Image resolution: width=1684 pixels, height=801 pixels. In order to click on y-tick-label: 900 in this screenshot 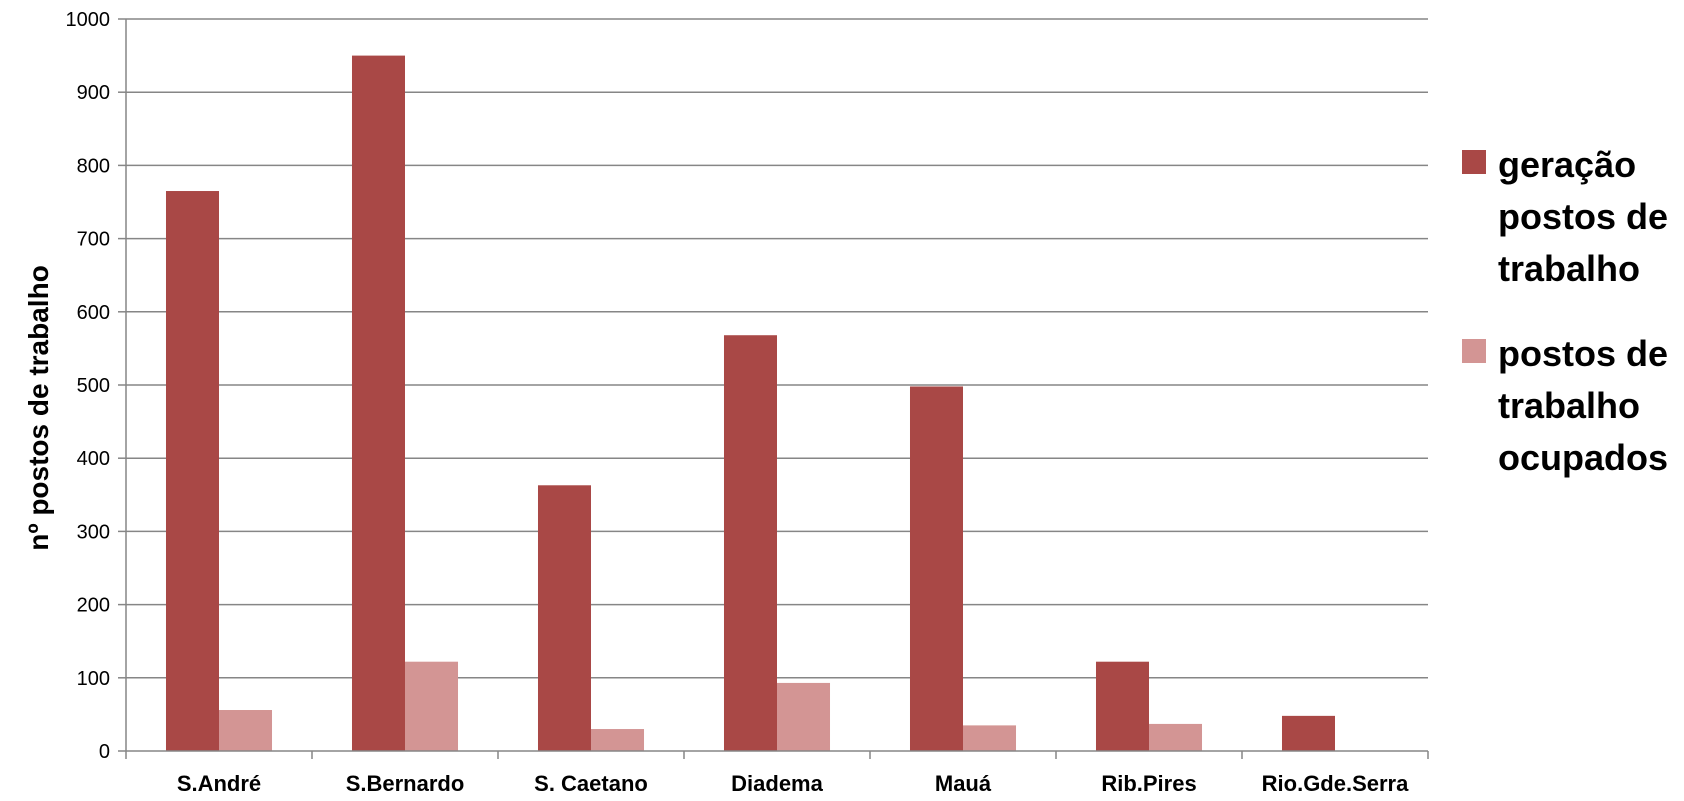, I will do `click(93, 93)`.